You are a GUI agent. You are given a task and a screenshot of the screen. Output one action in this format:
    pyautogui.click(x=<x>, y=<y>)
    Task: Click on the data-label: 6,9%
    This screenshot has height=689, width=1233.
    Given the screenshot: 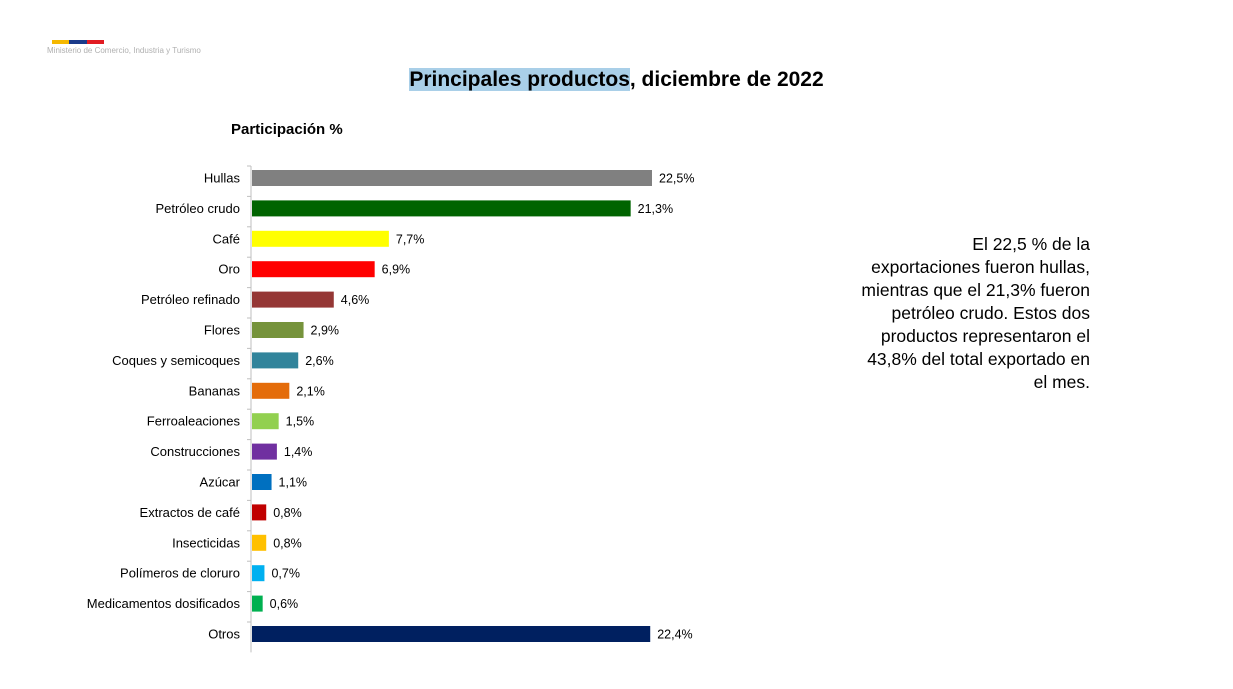 What is the action you would take?
    pyautogui.click(x=396, y=270)
    